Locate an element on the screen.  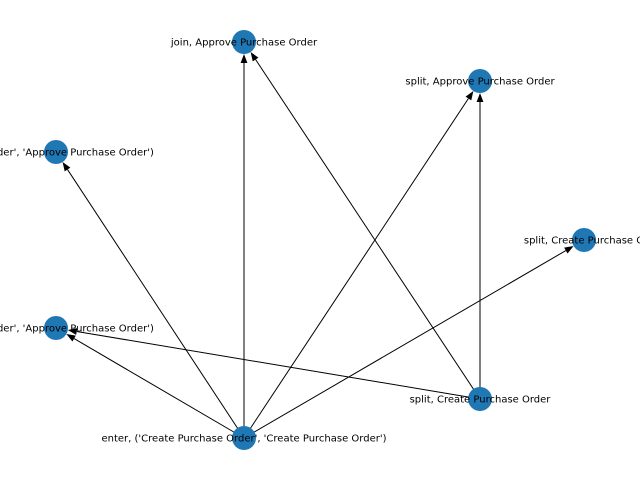
node-join-approve-purchase-order is located at coordinates (244, 42).